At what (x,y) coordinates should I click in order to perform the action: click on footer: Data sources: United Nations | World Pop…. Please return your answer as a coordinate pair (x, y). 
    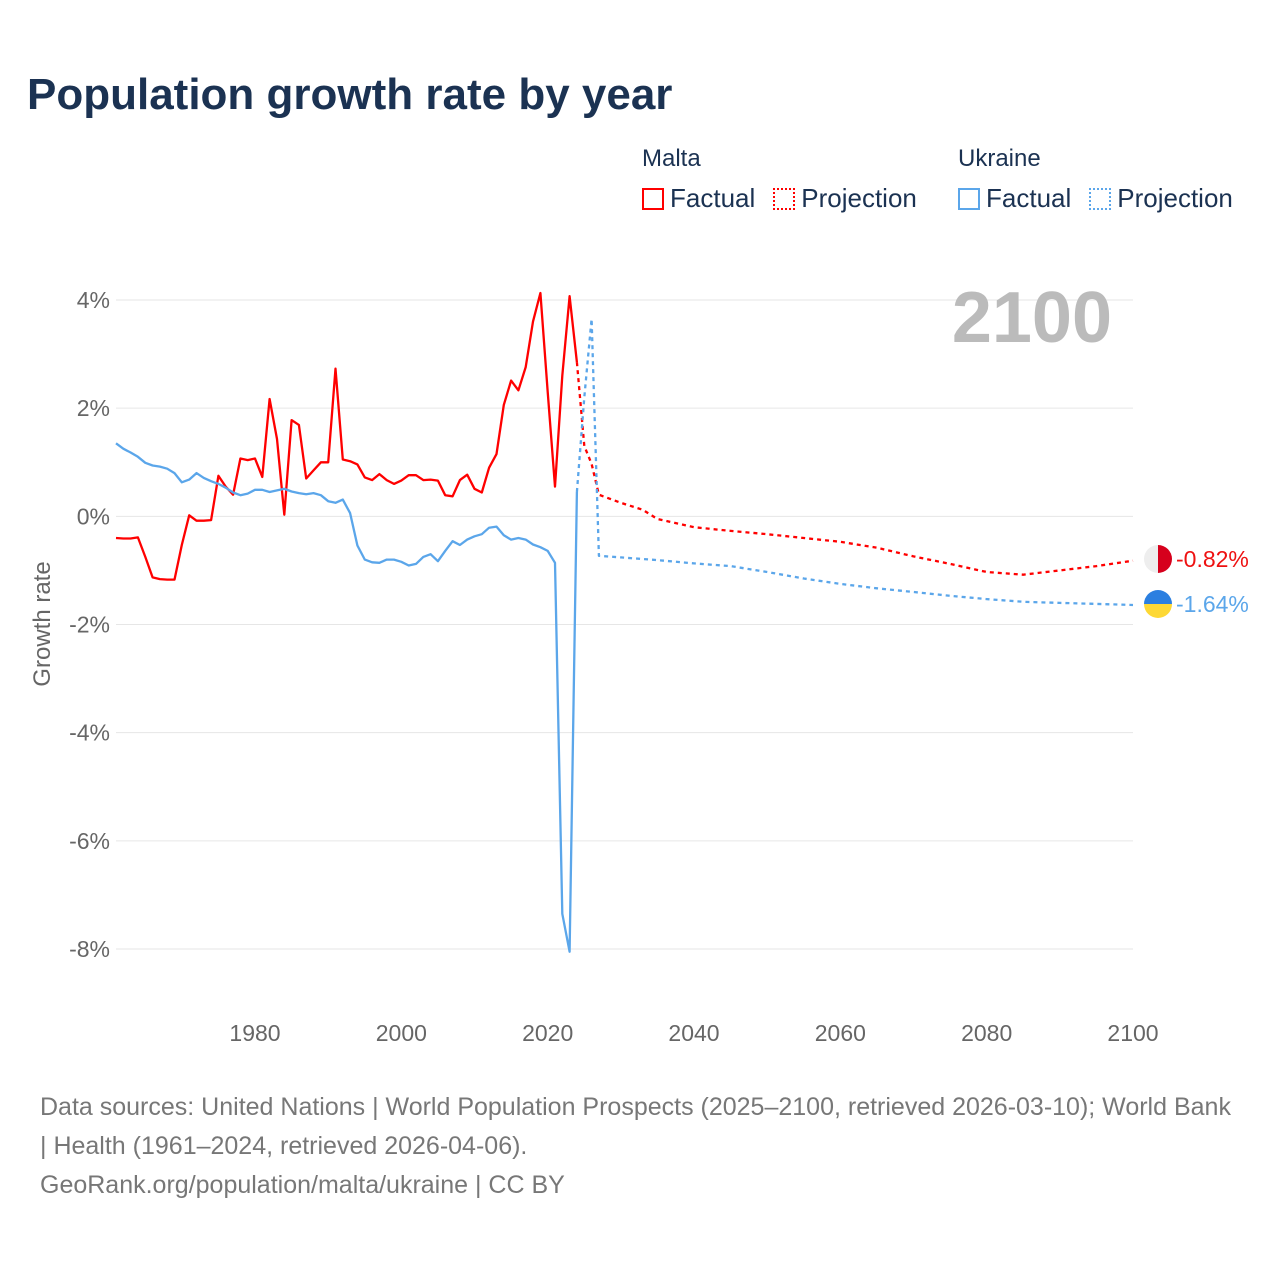
    Looking at the image, I should click on (640, 1146).